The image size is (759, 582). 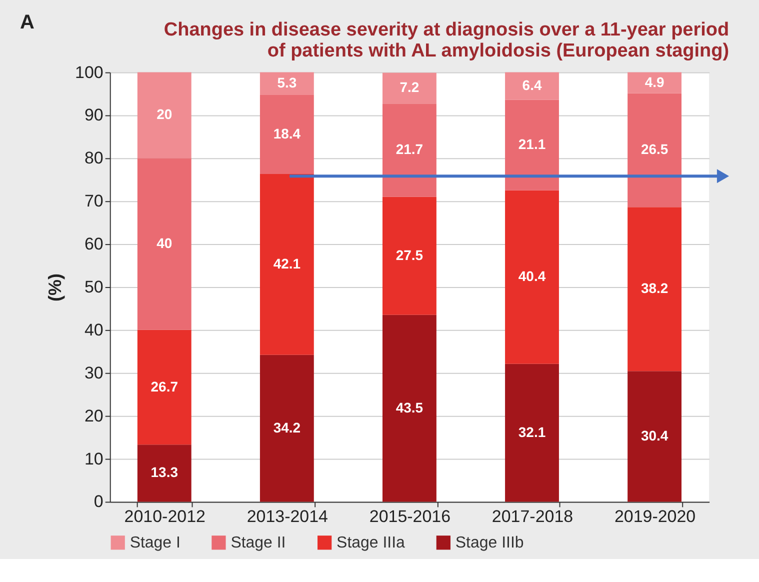 I want to click on y-tick-label: 100, so click(x=89, y=72).